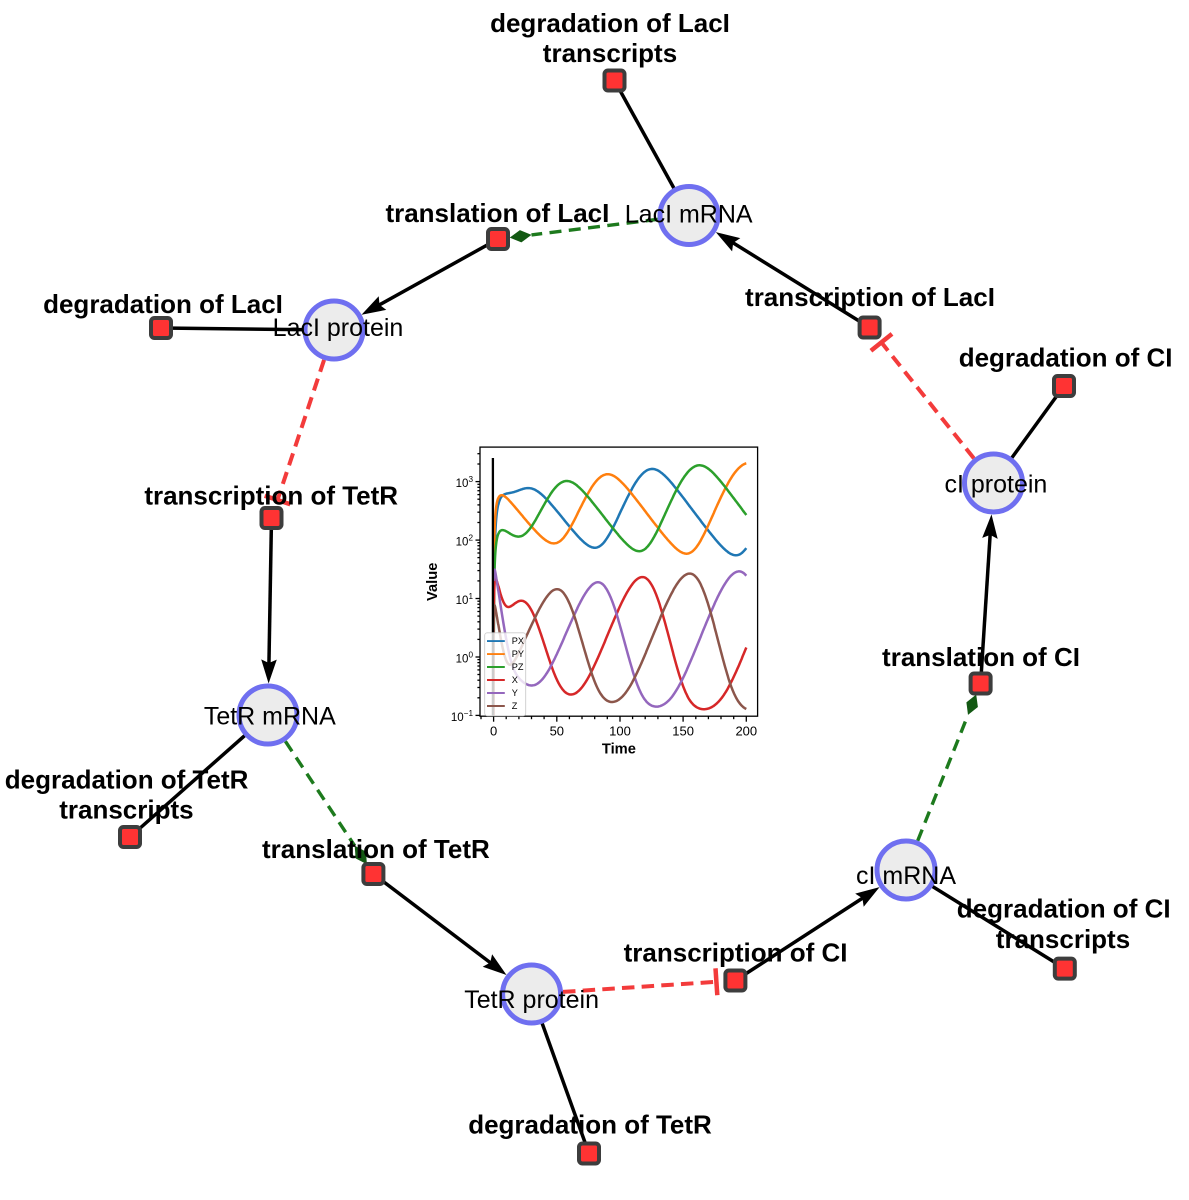  Describe the element at coordinates (515, 706) in the screenshot. I see `svg-text: Z` at that location.